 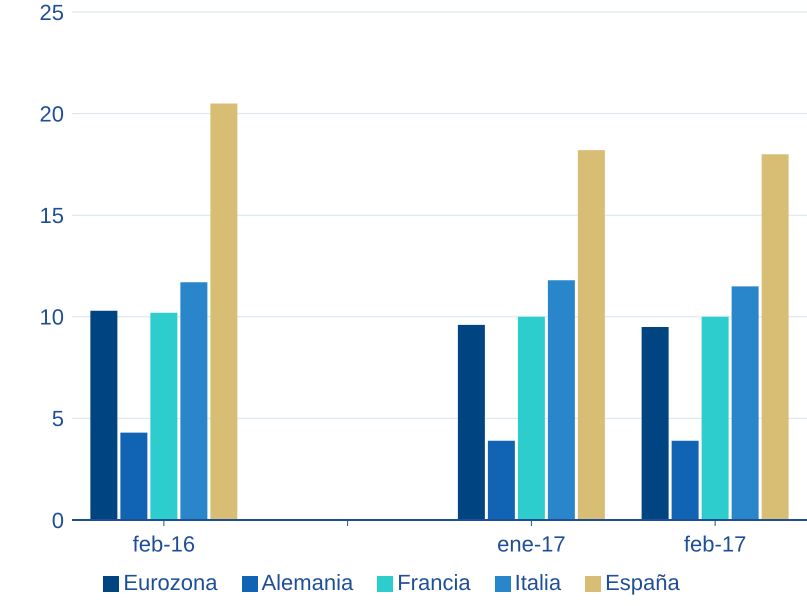 What do you see at coordinates (58, 419) in the screenshot?
I see `y-tick-label: 5` at bounding box center [58, 419].